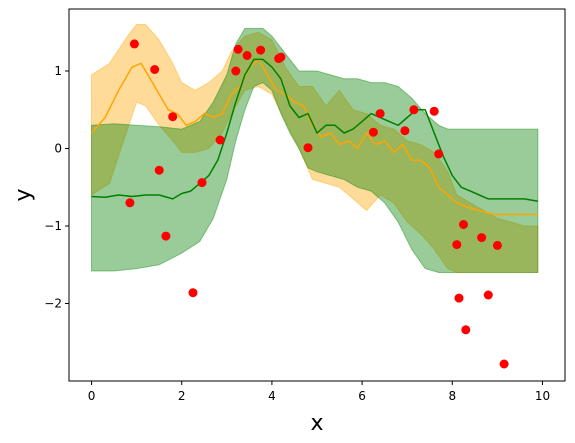 The image size is (575, 443). Describe the element at coordinates (362, 396) in the screenshot. I see `x-tick-label: 6` at that location.